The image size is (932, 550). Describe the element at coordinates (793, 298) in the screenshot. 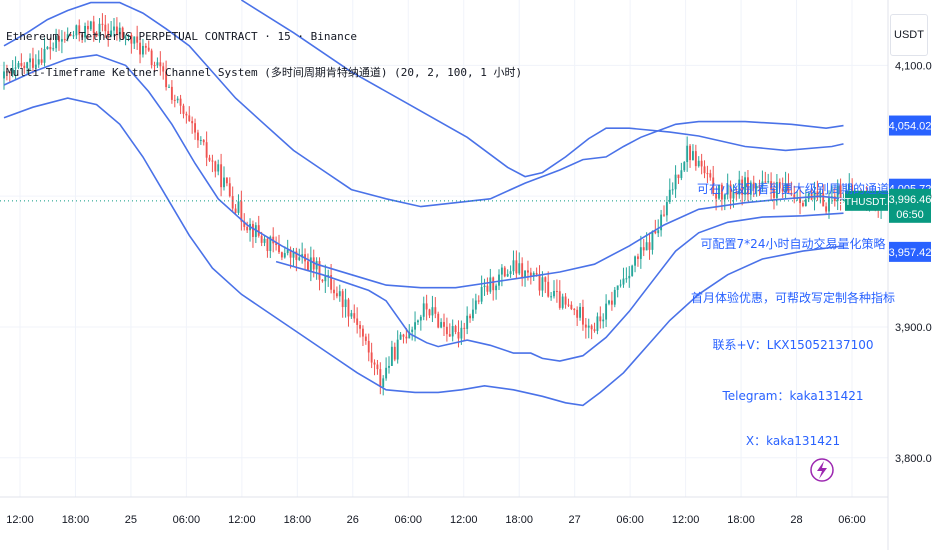

I see `annotation-line: 首月体验优惠，可帮改写定制各种指标` at that location.